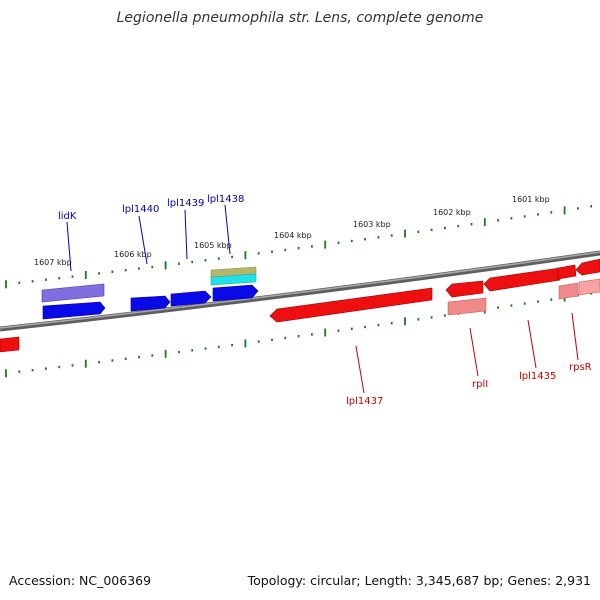  Describe the element at coordinates (537, 376) in the screenshot. I see `label-lpl1435: lpl1435` at that location.